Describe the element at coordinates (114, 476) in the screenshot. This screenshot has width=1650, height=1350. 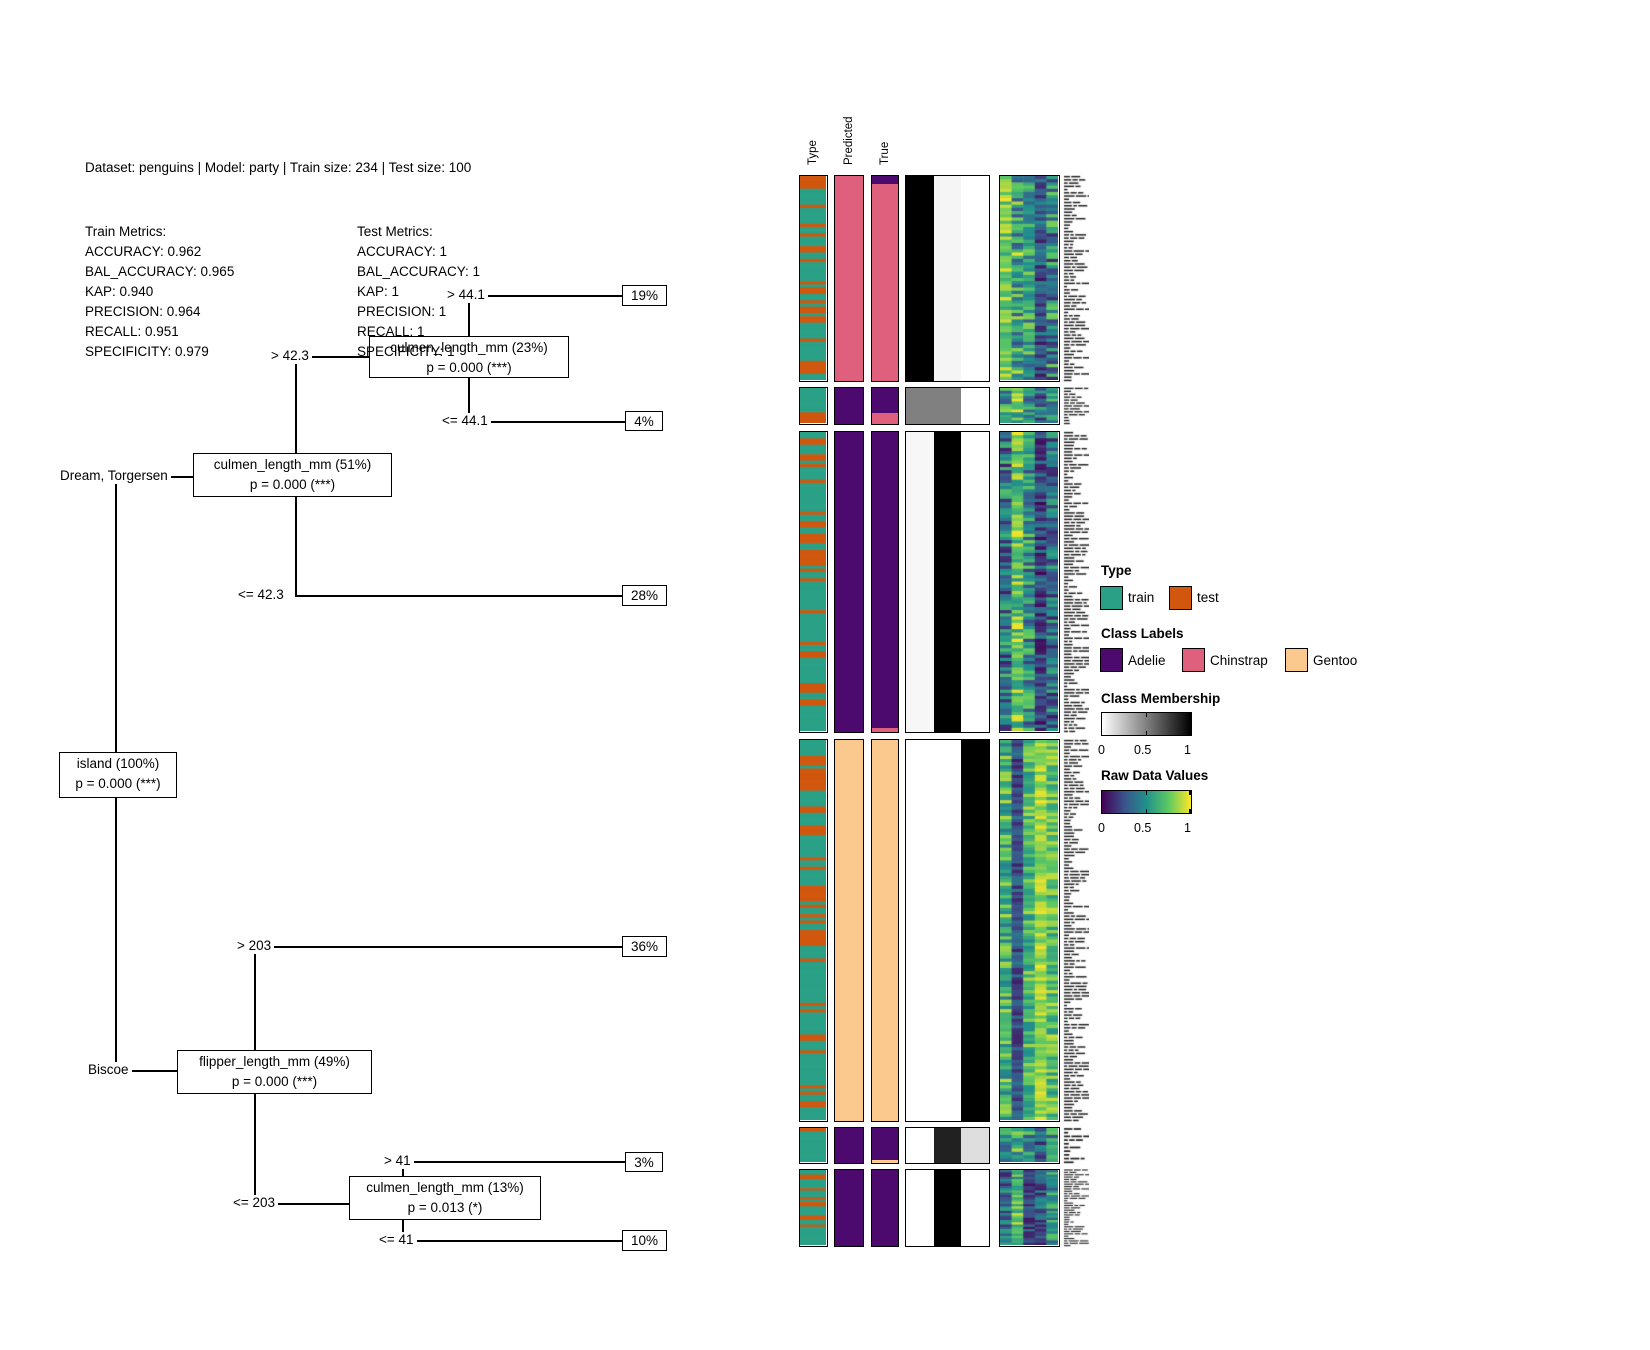
I see `edge-label-dream-torgersen: Dream, Torgersen` at that location.